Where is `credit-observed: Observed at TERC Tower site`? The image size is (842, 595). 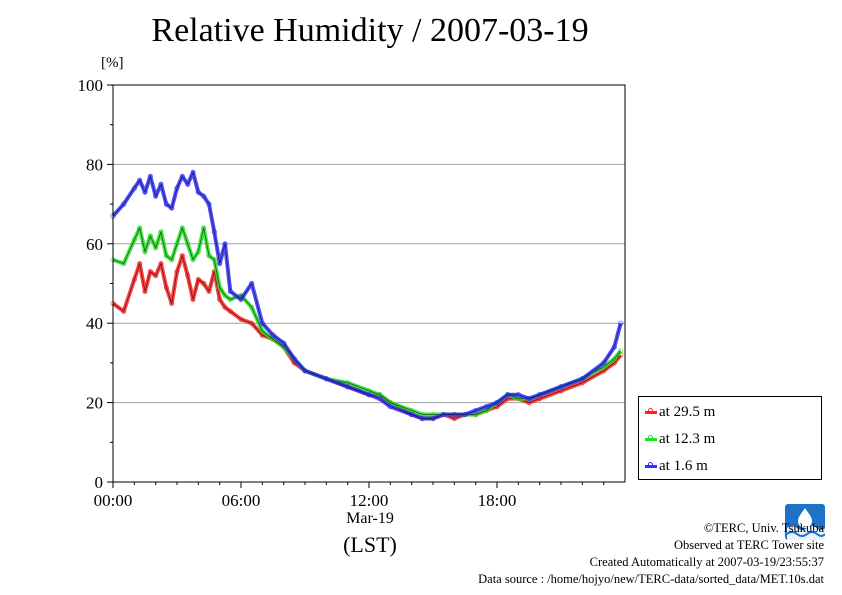 credit-observed: Observed at TERC Tower site is located at coordinates (748, 545).